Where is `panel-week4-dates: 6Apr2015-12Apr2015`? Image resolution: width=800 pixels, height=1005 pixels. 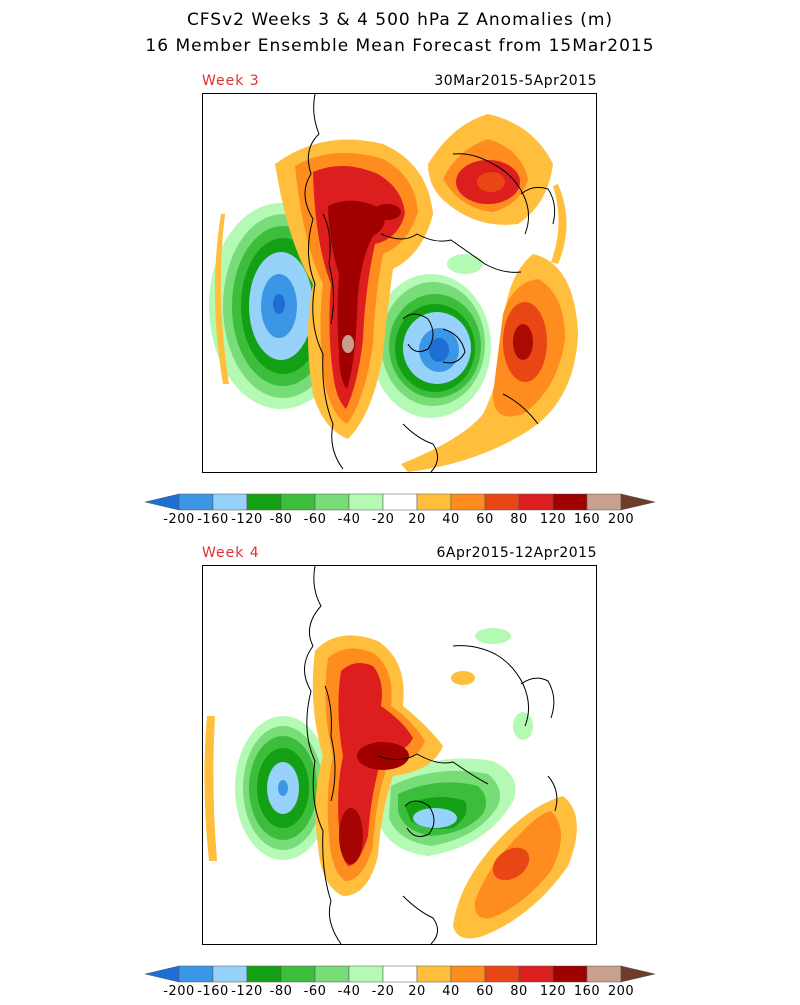 panel-week4-dates: 6Apr2015-12Apr2015 is located at coordinates (516, 553).